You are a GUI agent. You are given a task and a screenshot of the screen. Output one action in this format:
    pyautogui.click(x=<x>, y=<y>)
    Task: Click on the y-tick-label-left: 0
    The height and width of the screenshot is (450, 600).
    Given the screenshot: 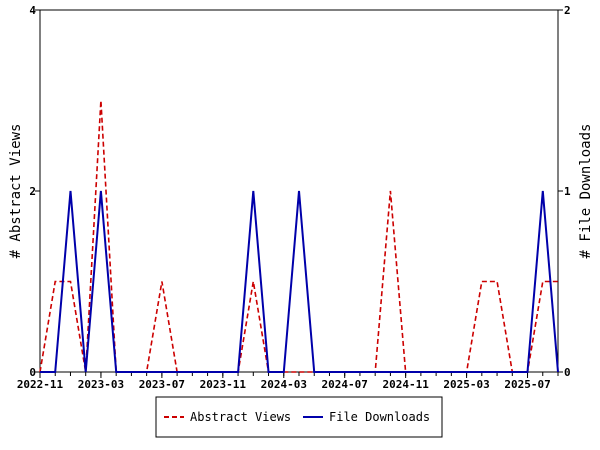 What is the action you would take?
    pyautogui.click(x=32, y=372)
    